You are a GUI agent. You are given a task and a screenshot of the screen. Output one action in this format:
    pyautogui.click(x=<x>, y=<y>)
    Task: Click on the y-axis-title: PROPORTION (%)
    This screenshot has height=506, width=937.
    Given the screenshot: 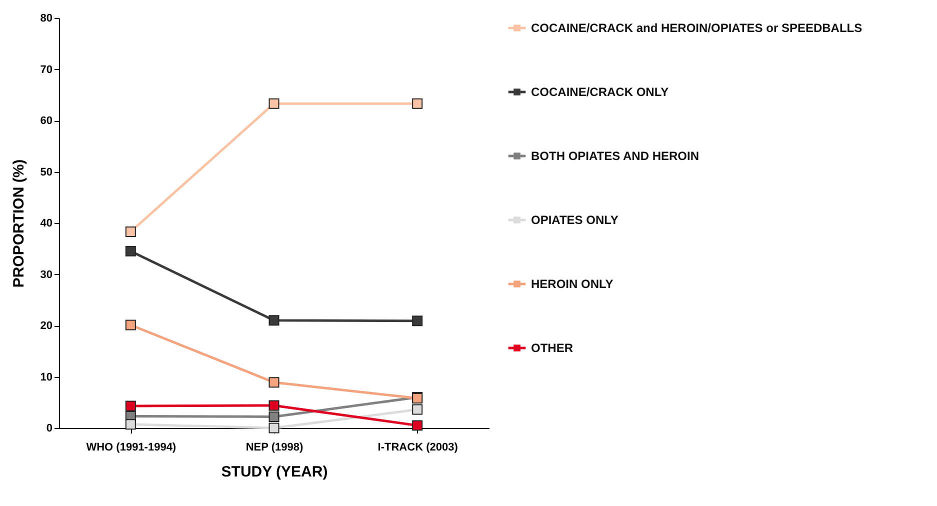 What is the action you would take?
    pyautogui.click(x=19, y=223)
    